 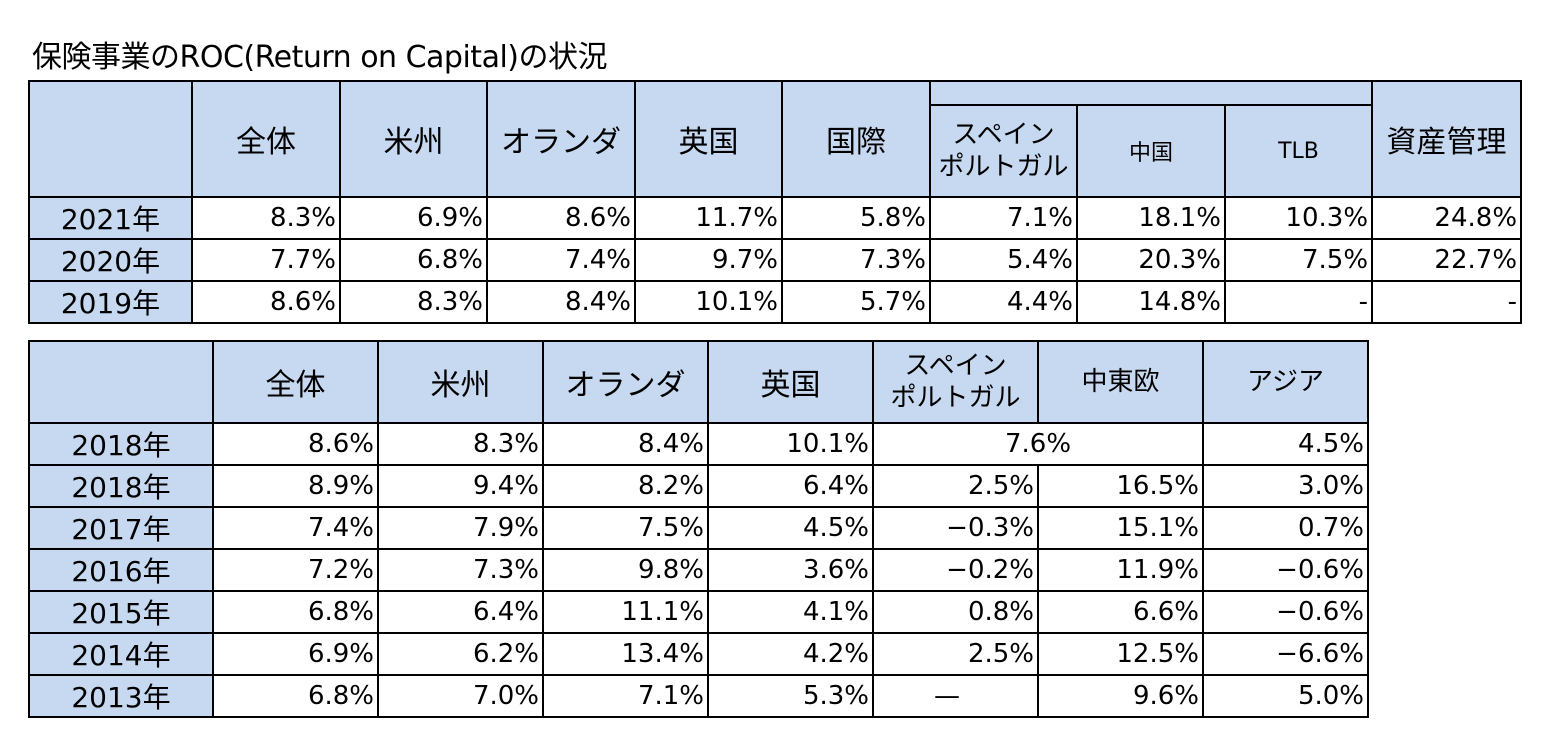 What do you see at coordinates (1003, 260) in the screenshot?
I see `cell-spain-portugal: 5.4%` at bounding box center [1003, 260].